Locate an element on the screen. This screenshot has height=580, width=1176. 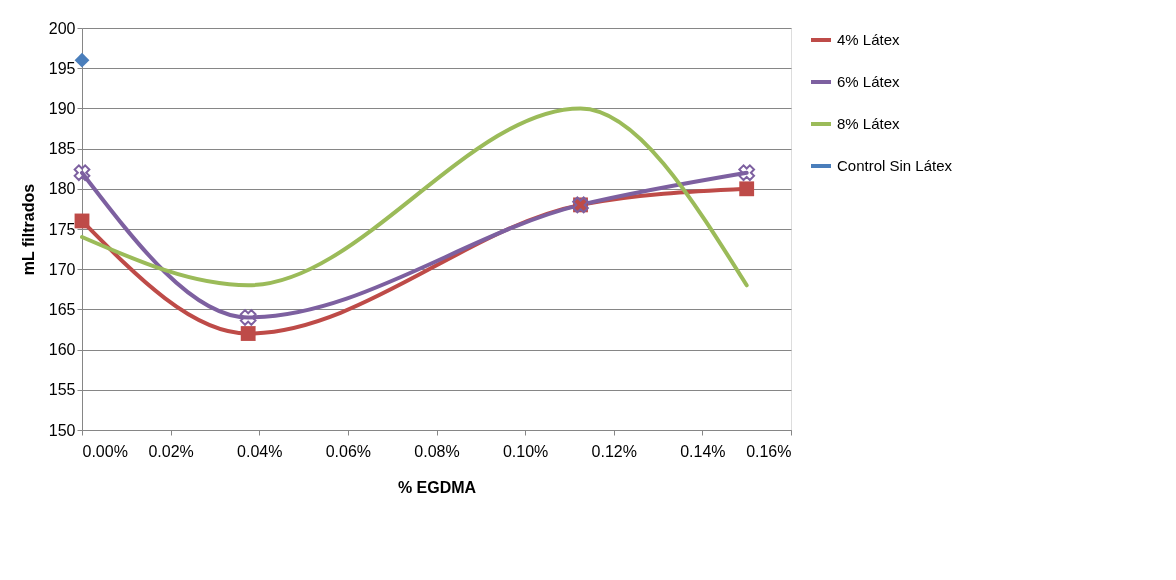
y-tick-label: 155 is located at coordinates (62, 390).